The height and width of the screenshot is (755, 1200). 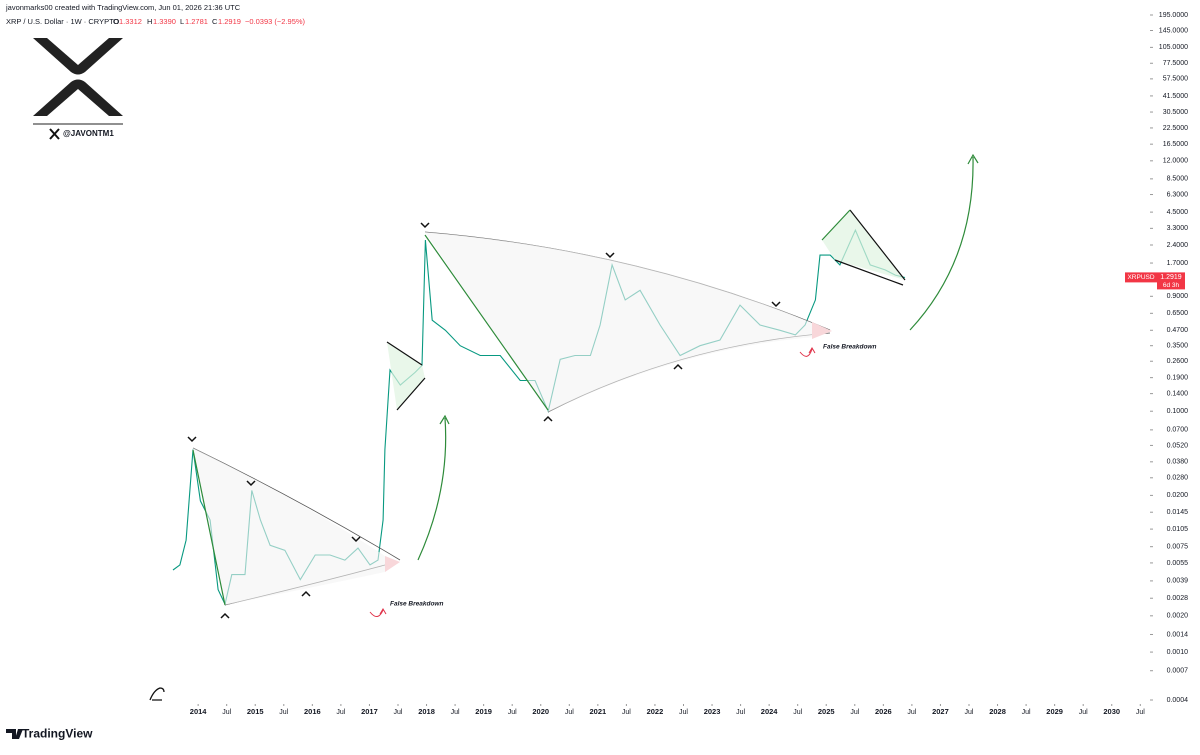 I want to click on x-tick-label: 2023, so click(x=712, y=711).